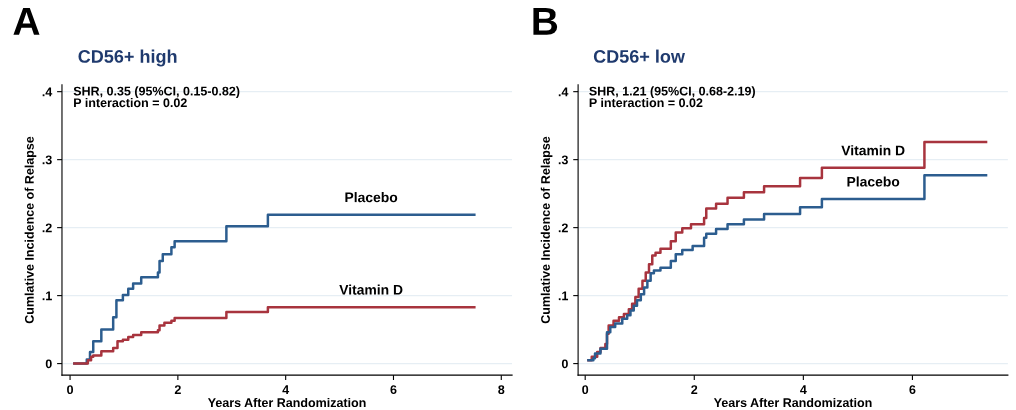  What do you see at coordinates (672, 97) in the screenshot?
I see `annotation: SHR, 1.21 (95%CI, 0.68-2.19) P interaction = 0.02` at bounding box center [672, 97].